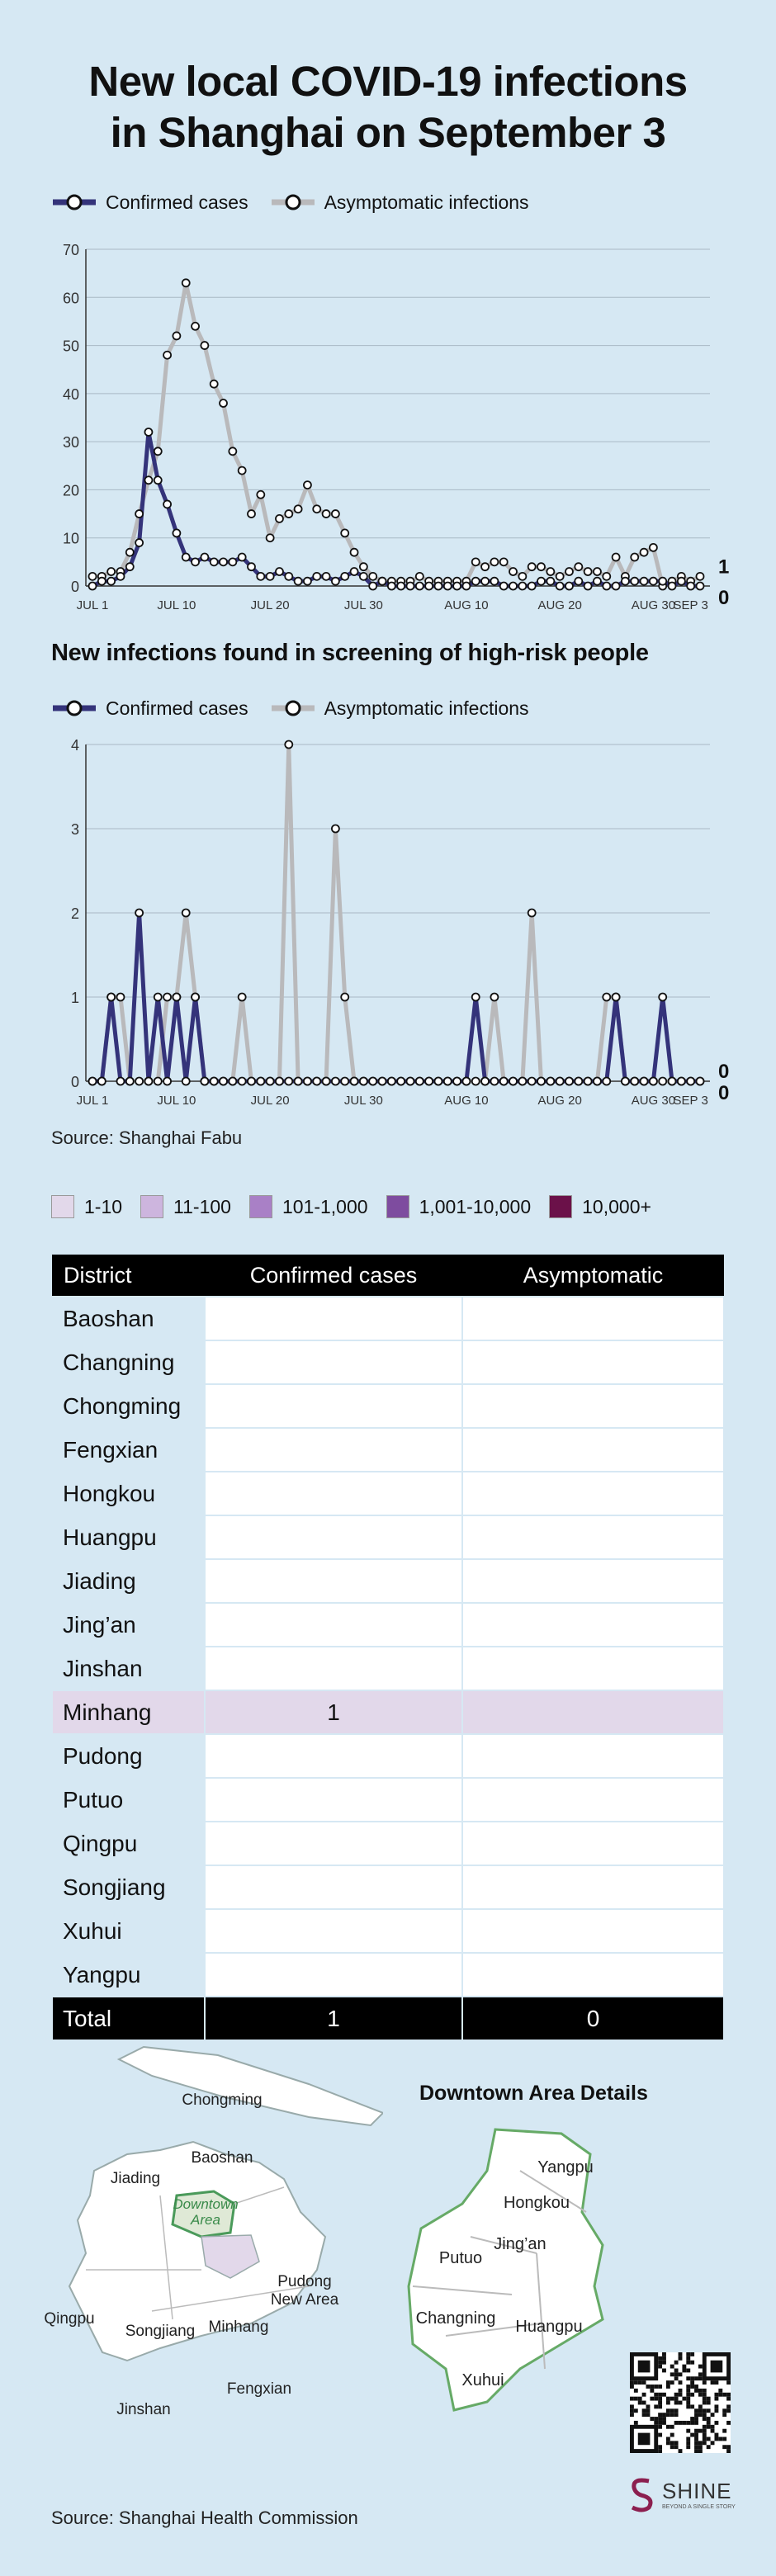  What do you see at coordinates (308, 1206) in the screenshot?
I see `scale-item: 101-1,000` at bounding box center [308, 1206].